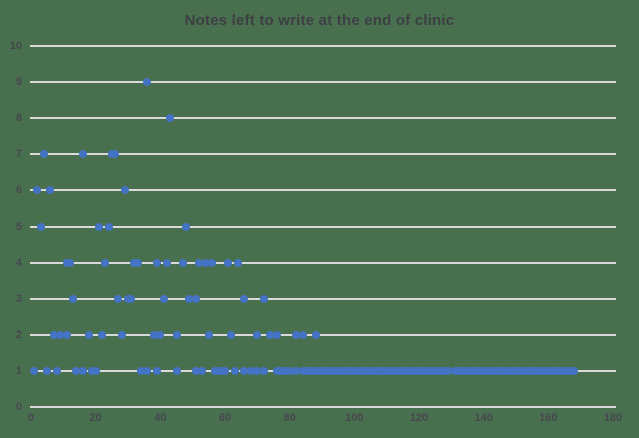 The image size is (639, 438). What do you see at coordinates (160, 418) in the screenshot?
I see `x-tick-label: 40` at bounding box center [160, 418].